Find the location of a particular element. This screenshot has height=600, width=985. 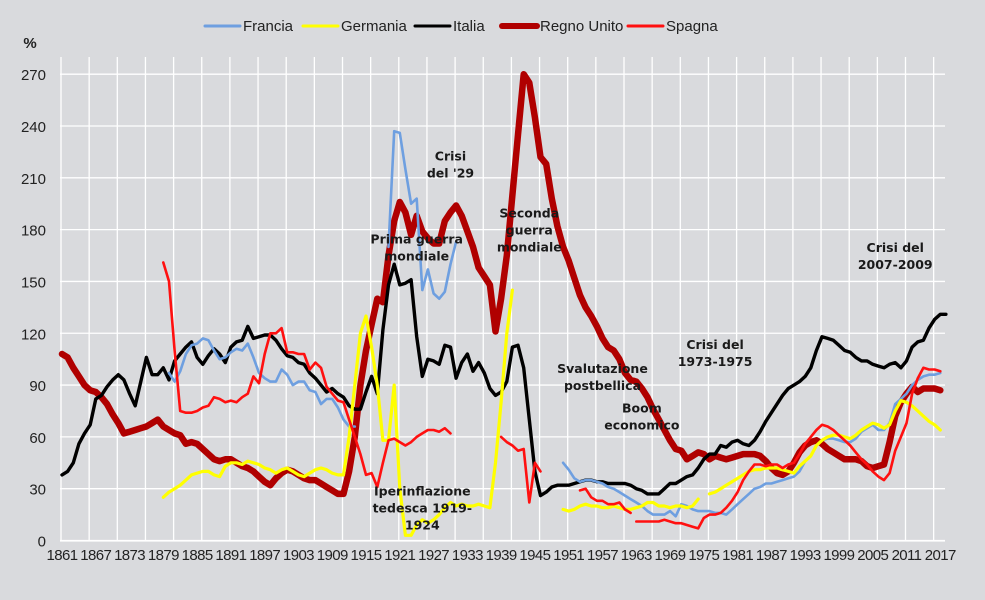

x-tick-label: 1951 is located at coordinates (568, 555).